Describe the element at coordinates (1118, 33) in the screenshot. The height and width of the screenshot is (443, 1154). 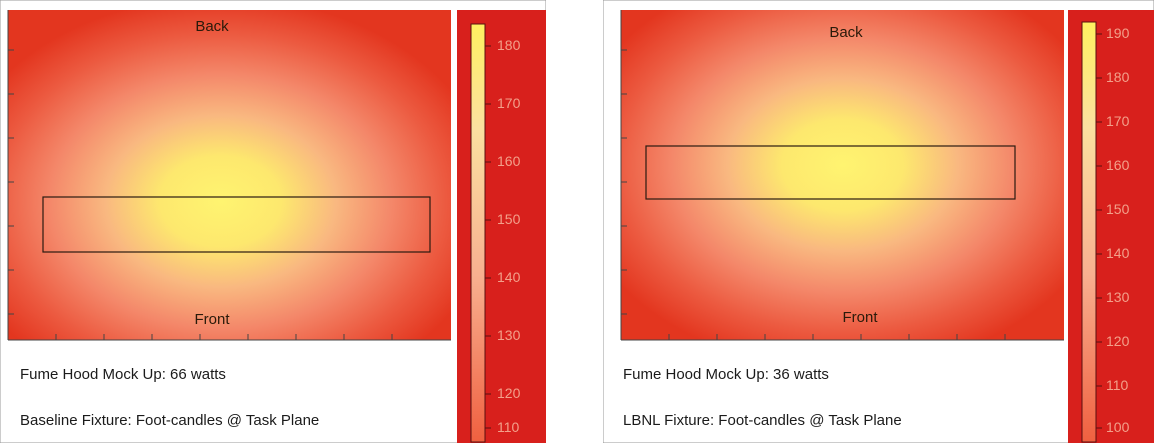
I see `colorbar-tick-label: 190` at that location.